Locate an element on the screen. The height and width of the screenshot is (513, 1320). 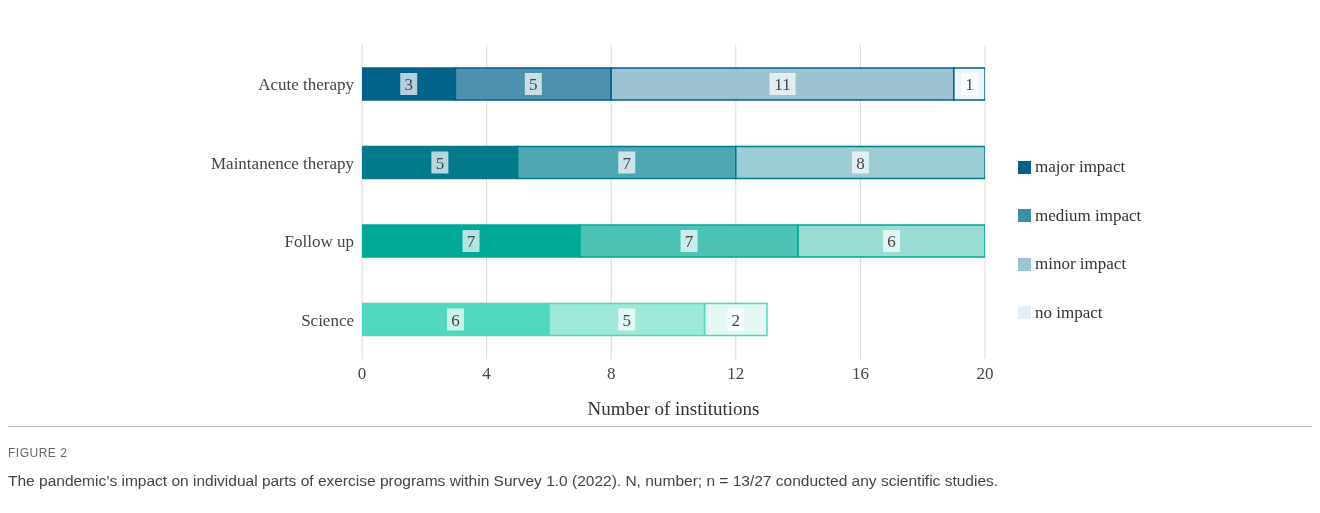
text: The pandemic’s impact on individual parts of exercise programs within Survey 1.0 (2022). N, number; n = 13/27 conducted any scientific studies. is located at coordinates (503, 481).